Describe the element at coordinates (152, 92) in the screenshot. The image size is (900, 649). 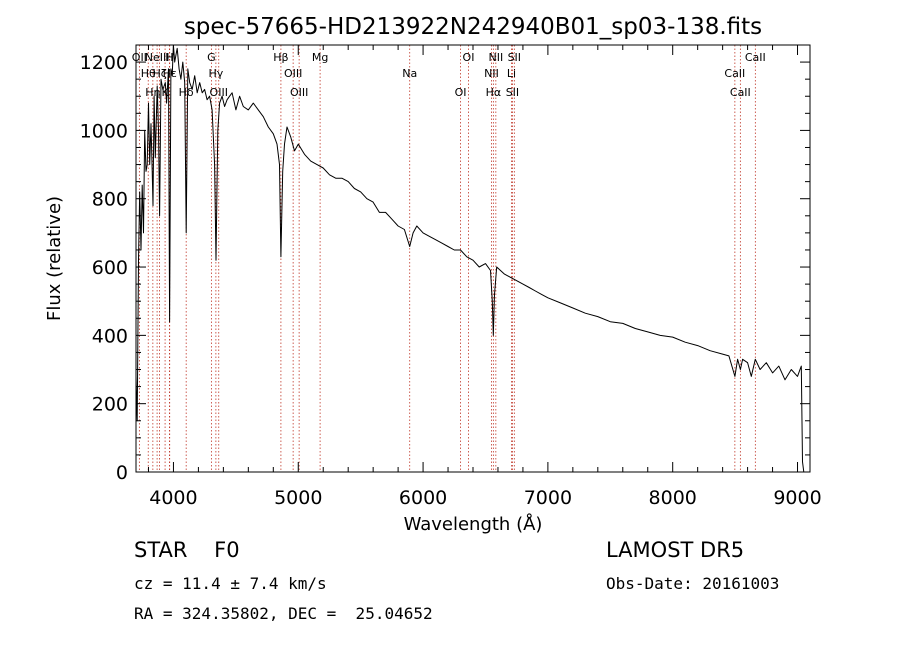
I see `line-label: Hη` at that location.